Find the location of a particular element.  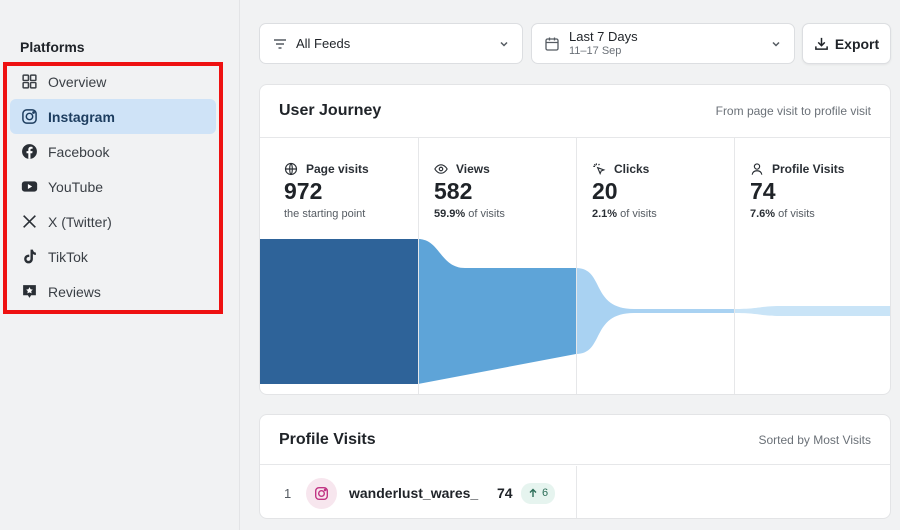

stage-name: Page visits is located at coordinates (337, 169).